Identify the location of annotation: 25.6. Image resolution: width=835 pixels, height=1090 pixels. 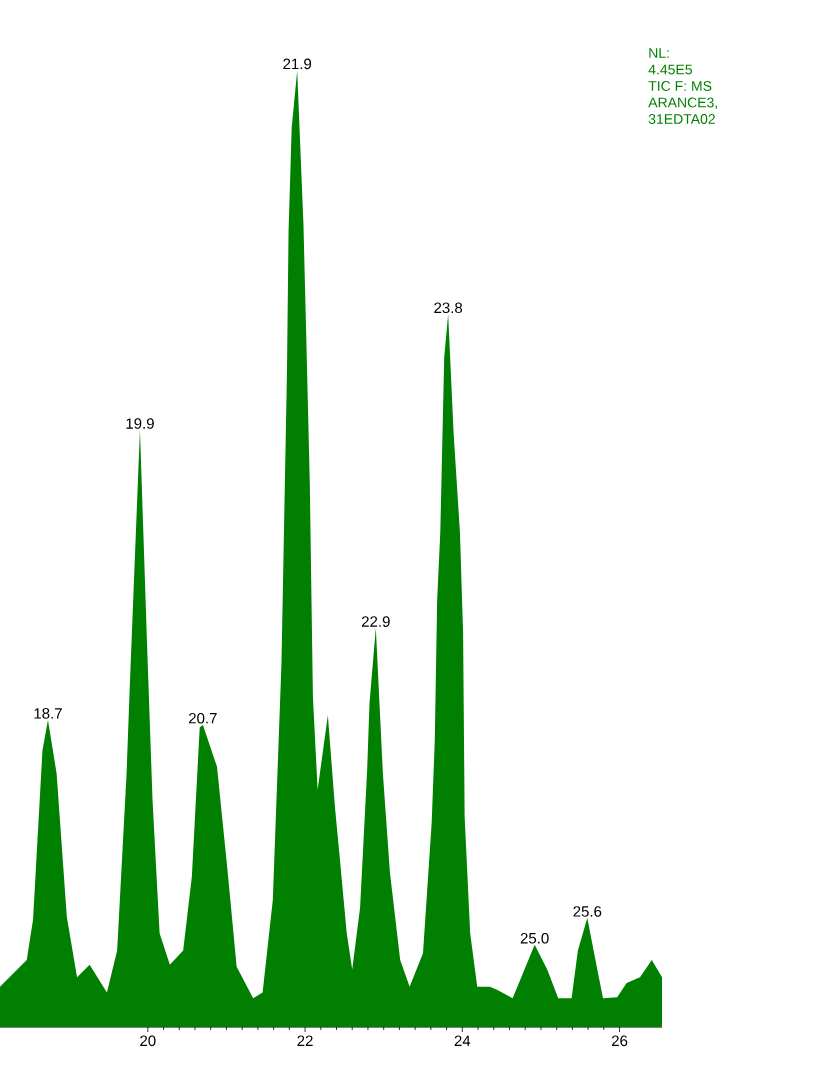
(587, 911).